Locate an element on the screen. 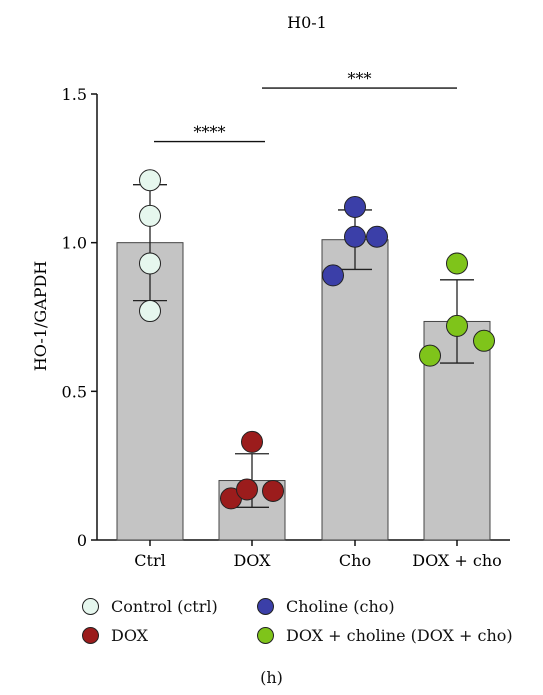 This screenshot has height=695, width=543. panel-label: (h) is located at coordinates (271, 677).